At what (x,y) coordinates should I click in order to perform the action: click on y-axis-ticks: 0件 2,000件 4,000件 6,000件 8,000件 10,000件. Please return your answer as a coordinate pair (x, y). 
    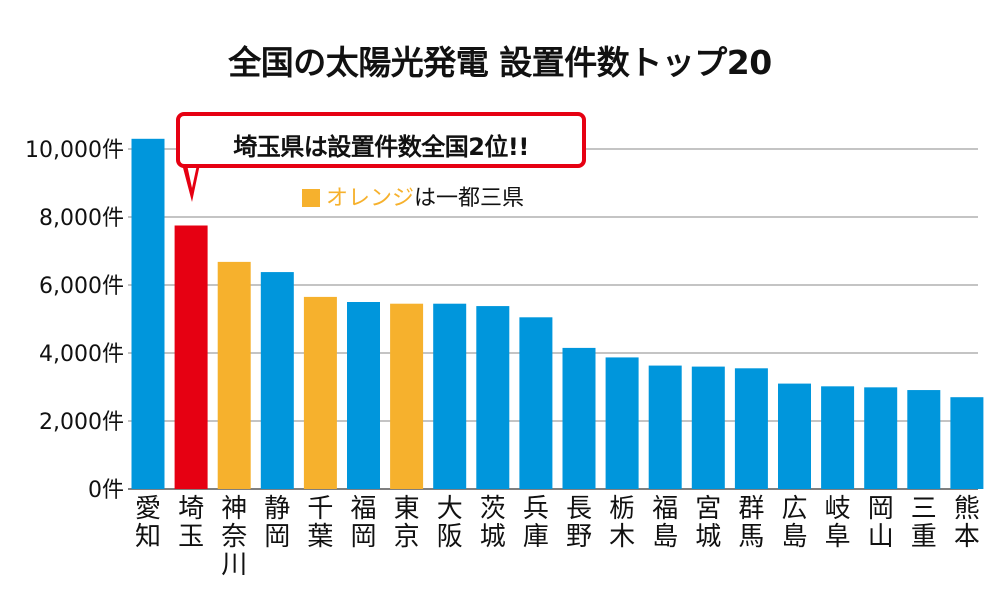
    Looking at the image, I should click on (74, 320).